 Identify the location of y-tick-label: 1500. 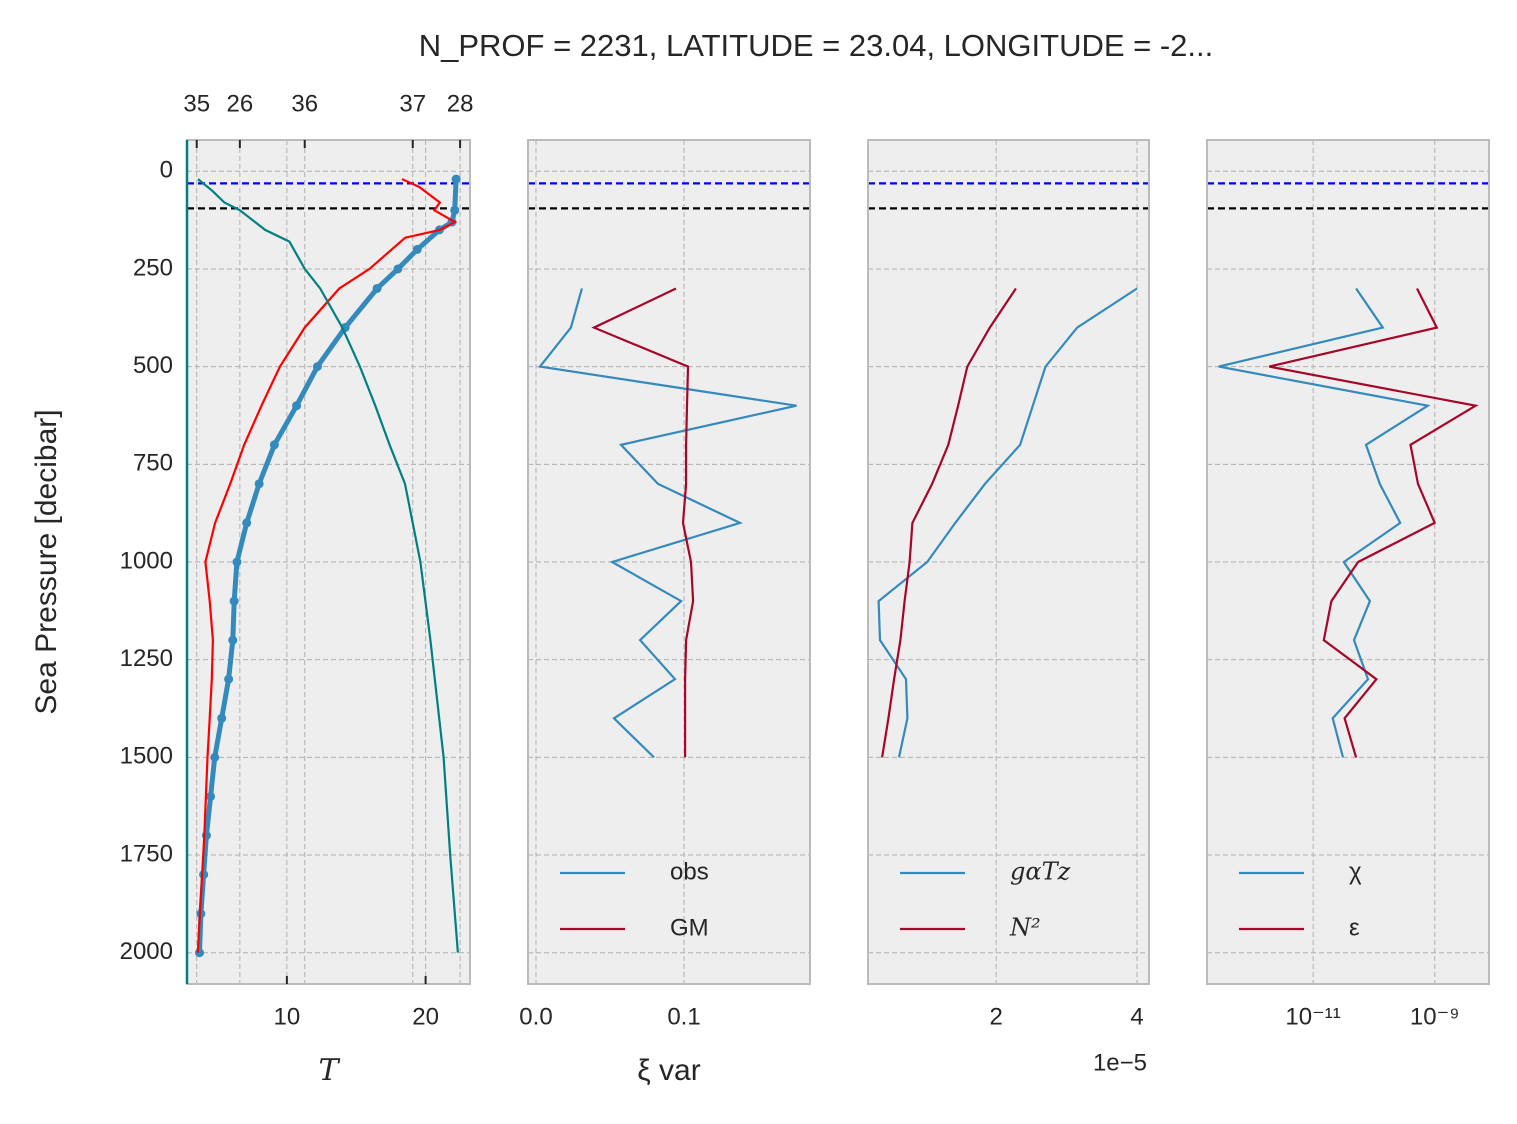
(146, 756).